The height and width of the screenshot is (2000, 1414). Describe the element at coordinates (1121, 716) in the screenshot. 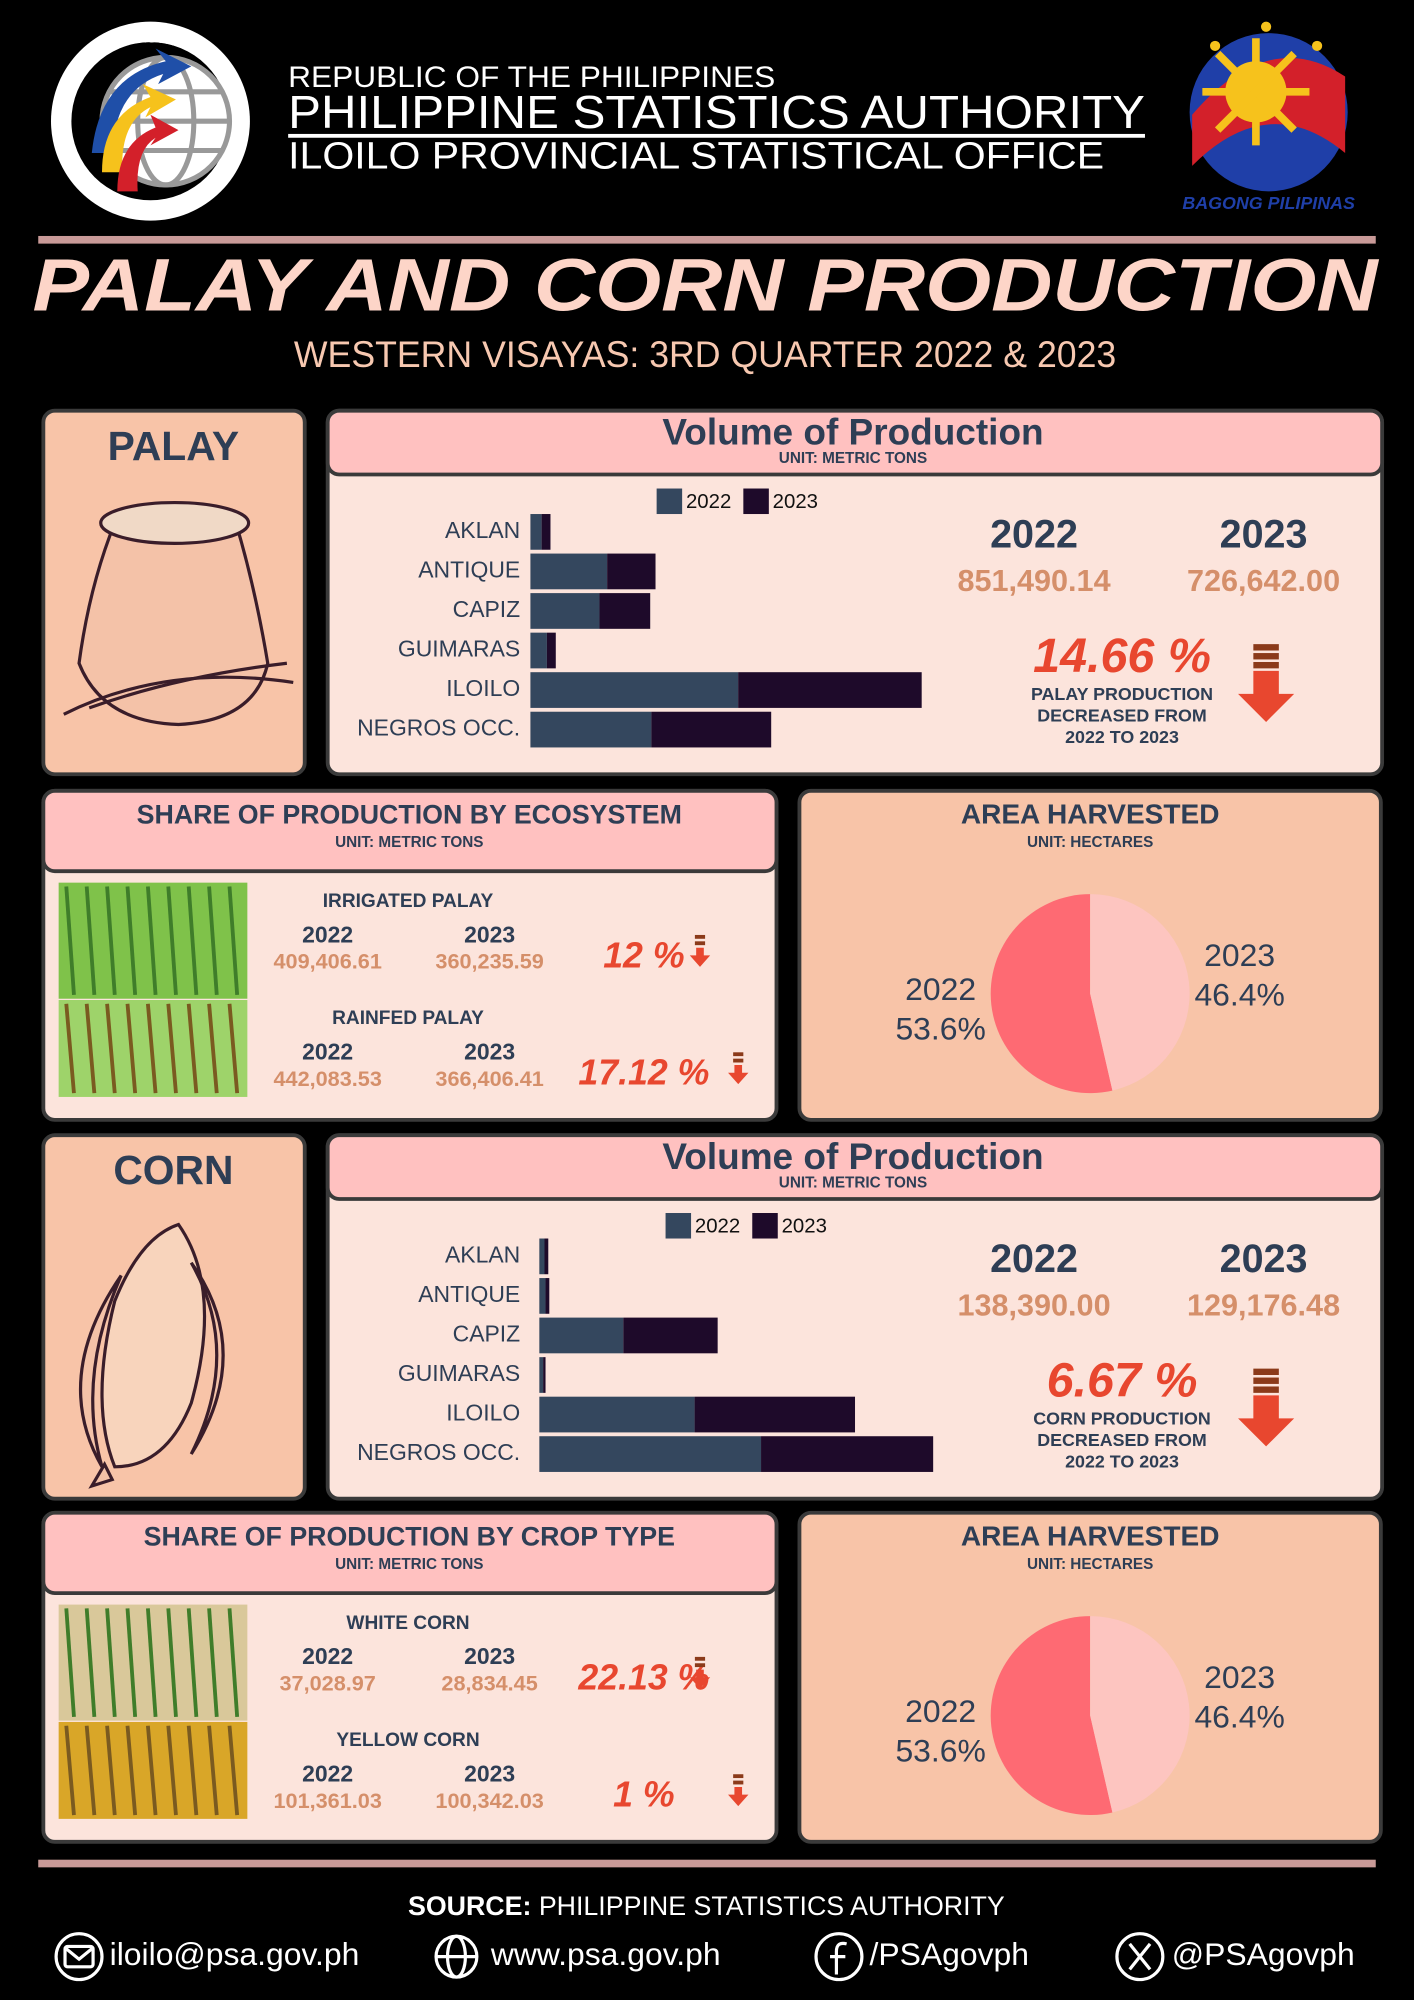

I see `summary-caption: DECREASED FROM` at that location.